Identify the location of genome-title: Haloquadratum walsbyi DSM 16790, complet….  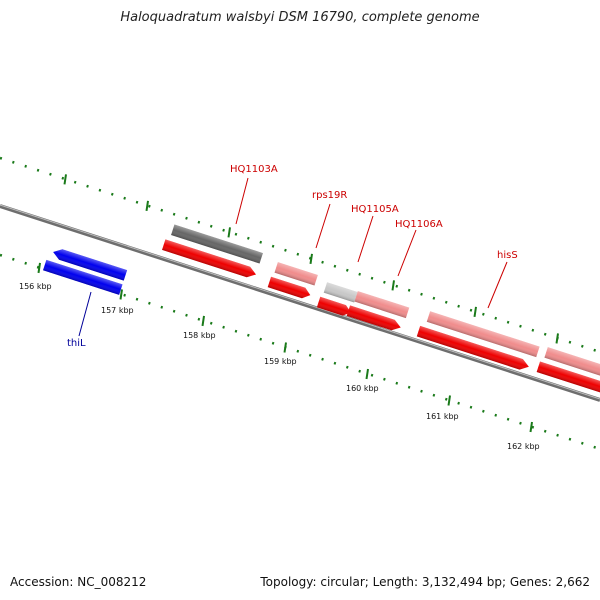
(300, 17).